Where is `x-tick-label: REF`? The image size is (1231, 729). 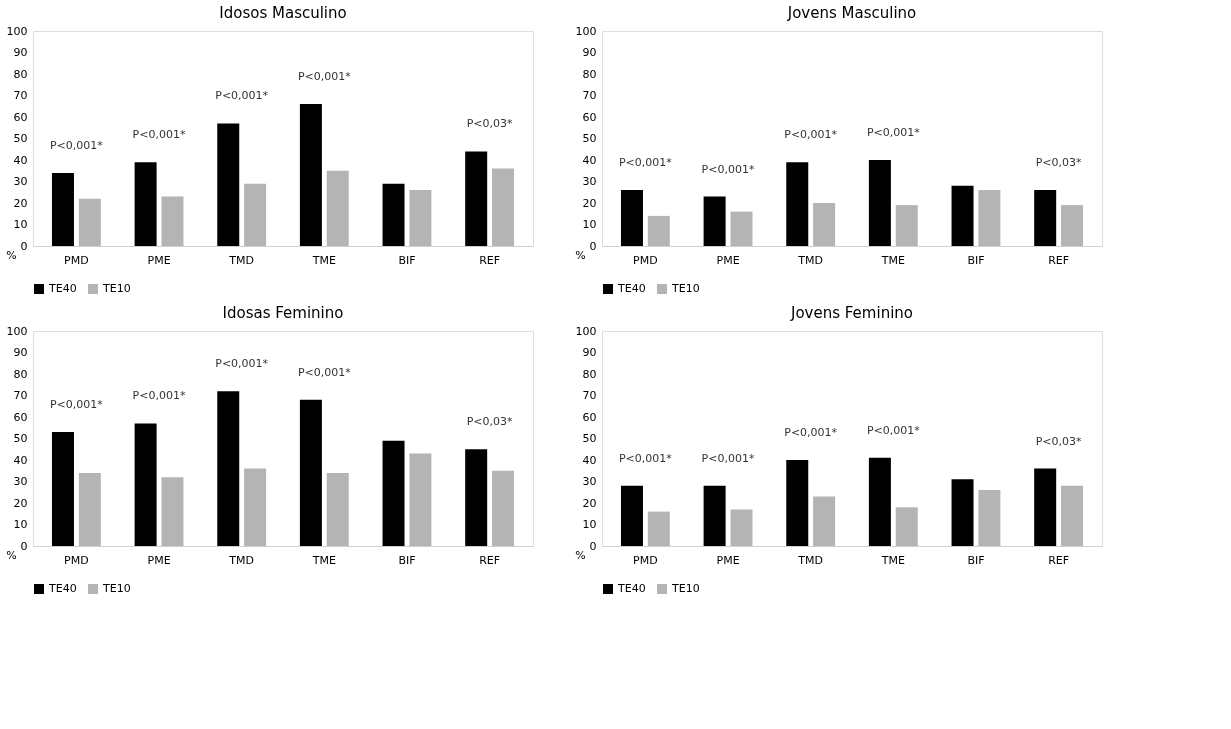
x-tick-label: REF is located at coordinates (1059, 260).